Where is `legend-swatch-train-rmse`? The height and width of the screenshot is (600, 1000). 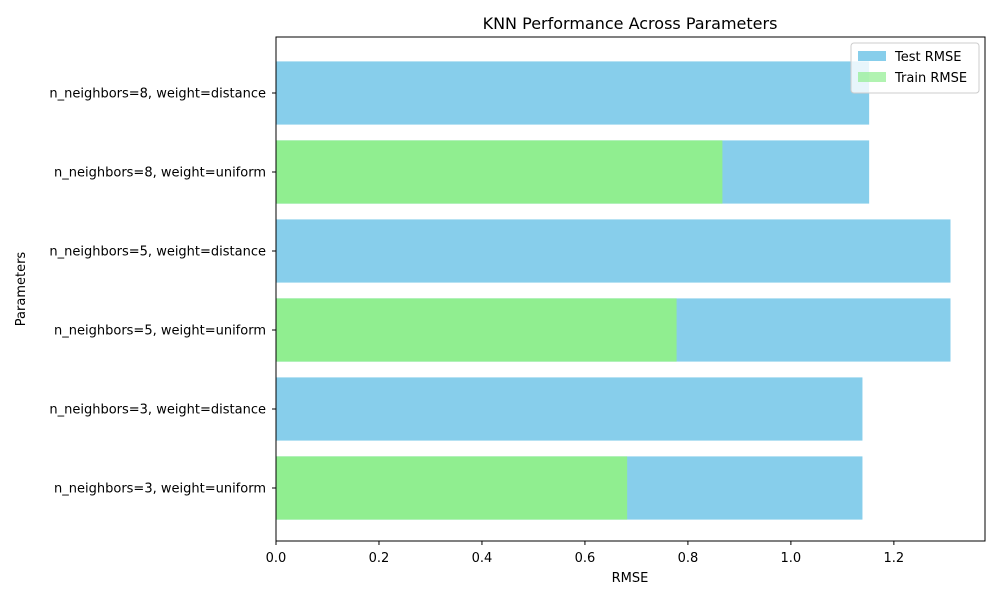
legend-swatch-train-rmse is located at coordinates (872, 77).